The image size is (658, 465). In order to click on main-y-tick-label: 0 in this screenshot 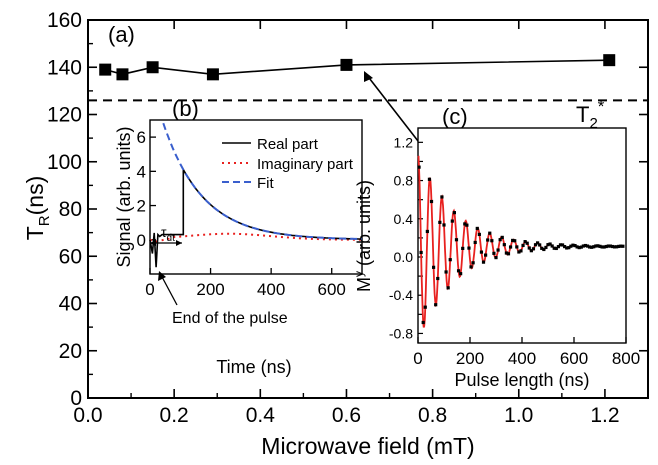, I will do `click(76, 398)`.